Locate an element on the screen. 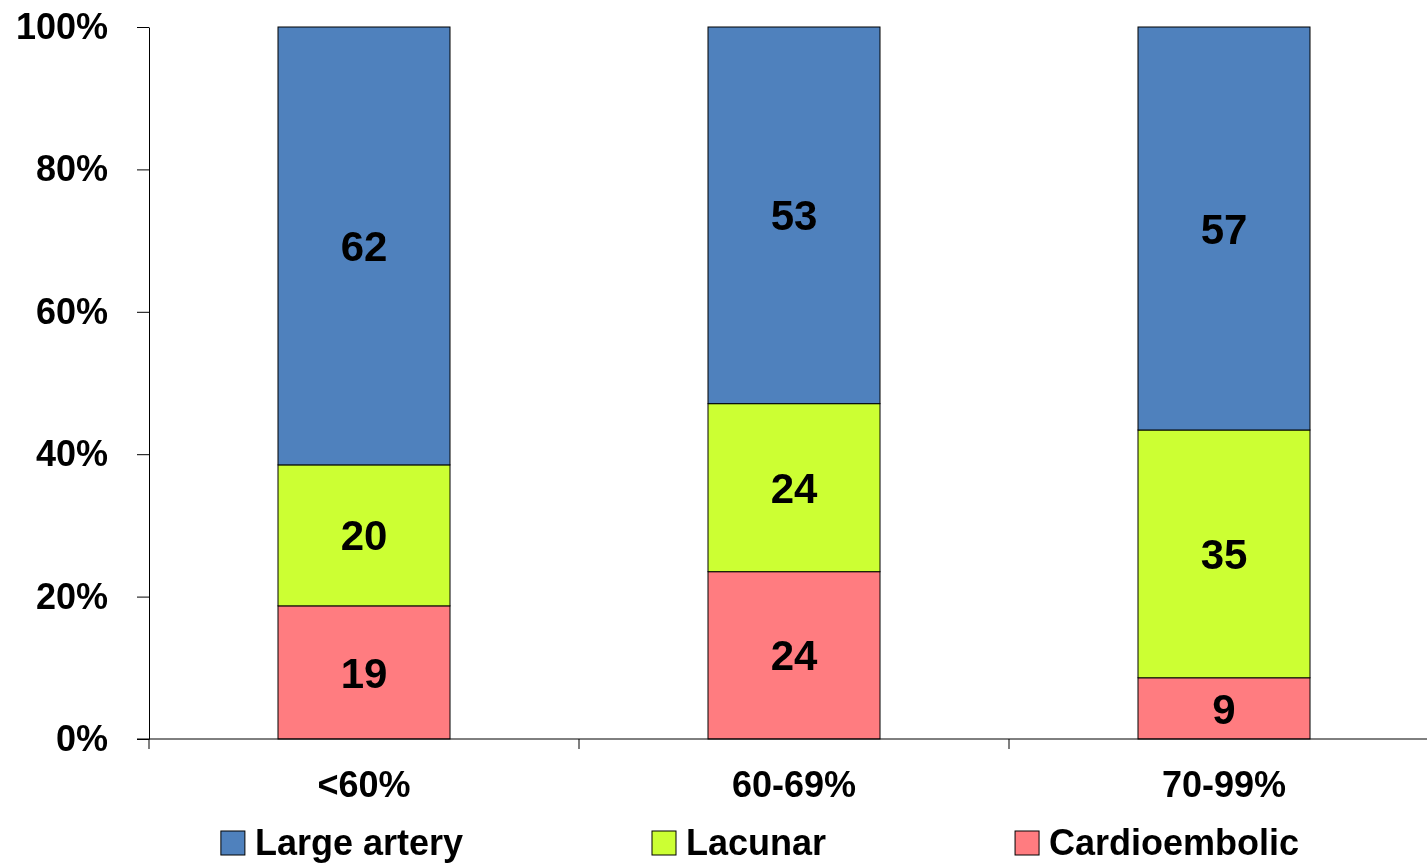  x-tick-label: <60% is located at coordinates (364, 784).